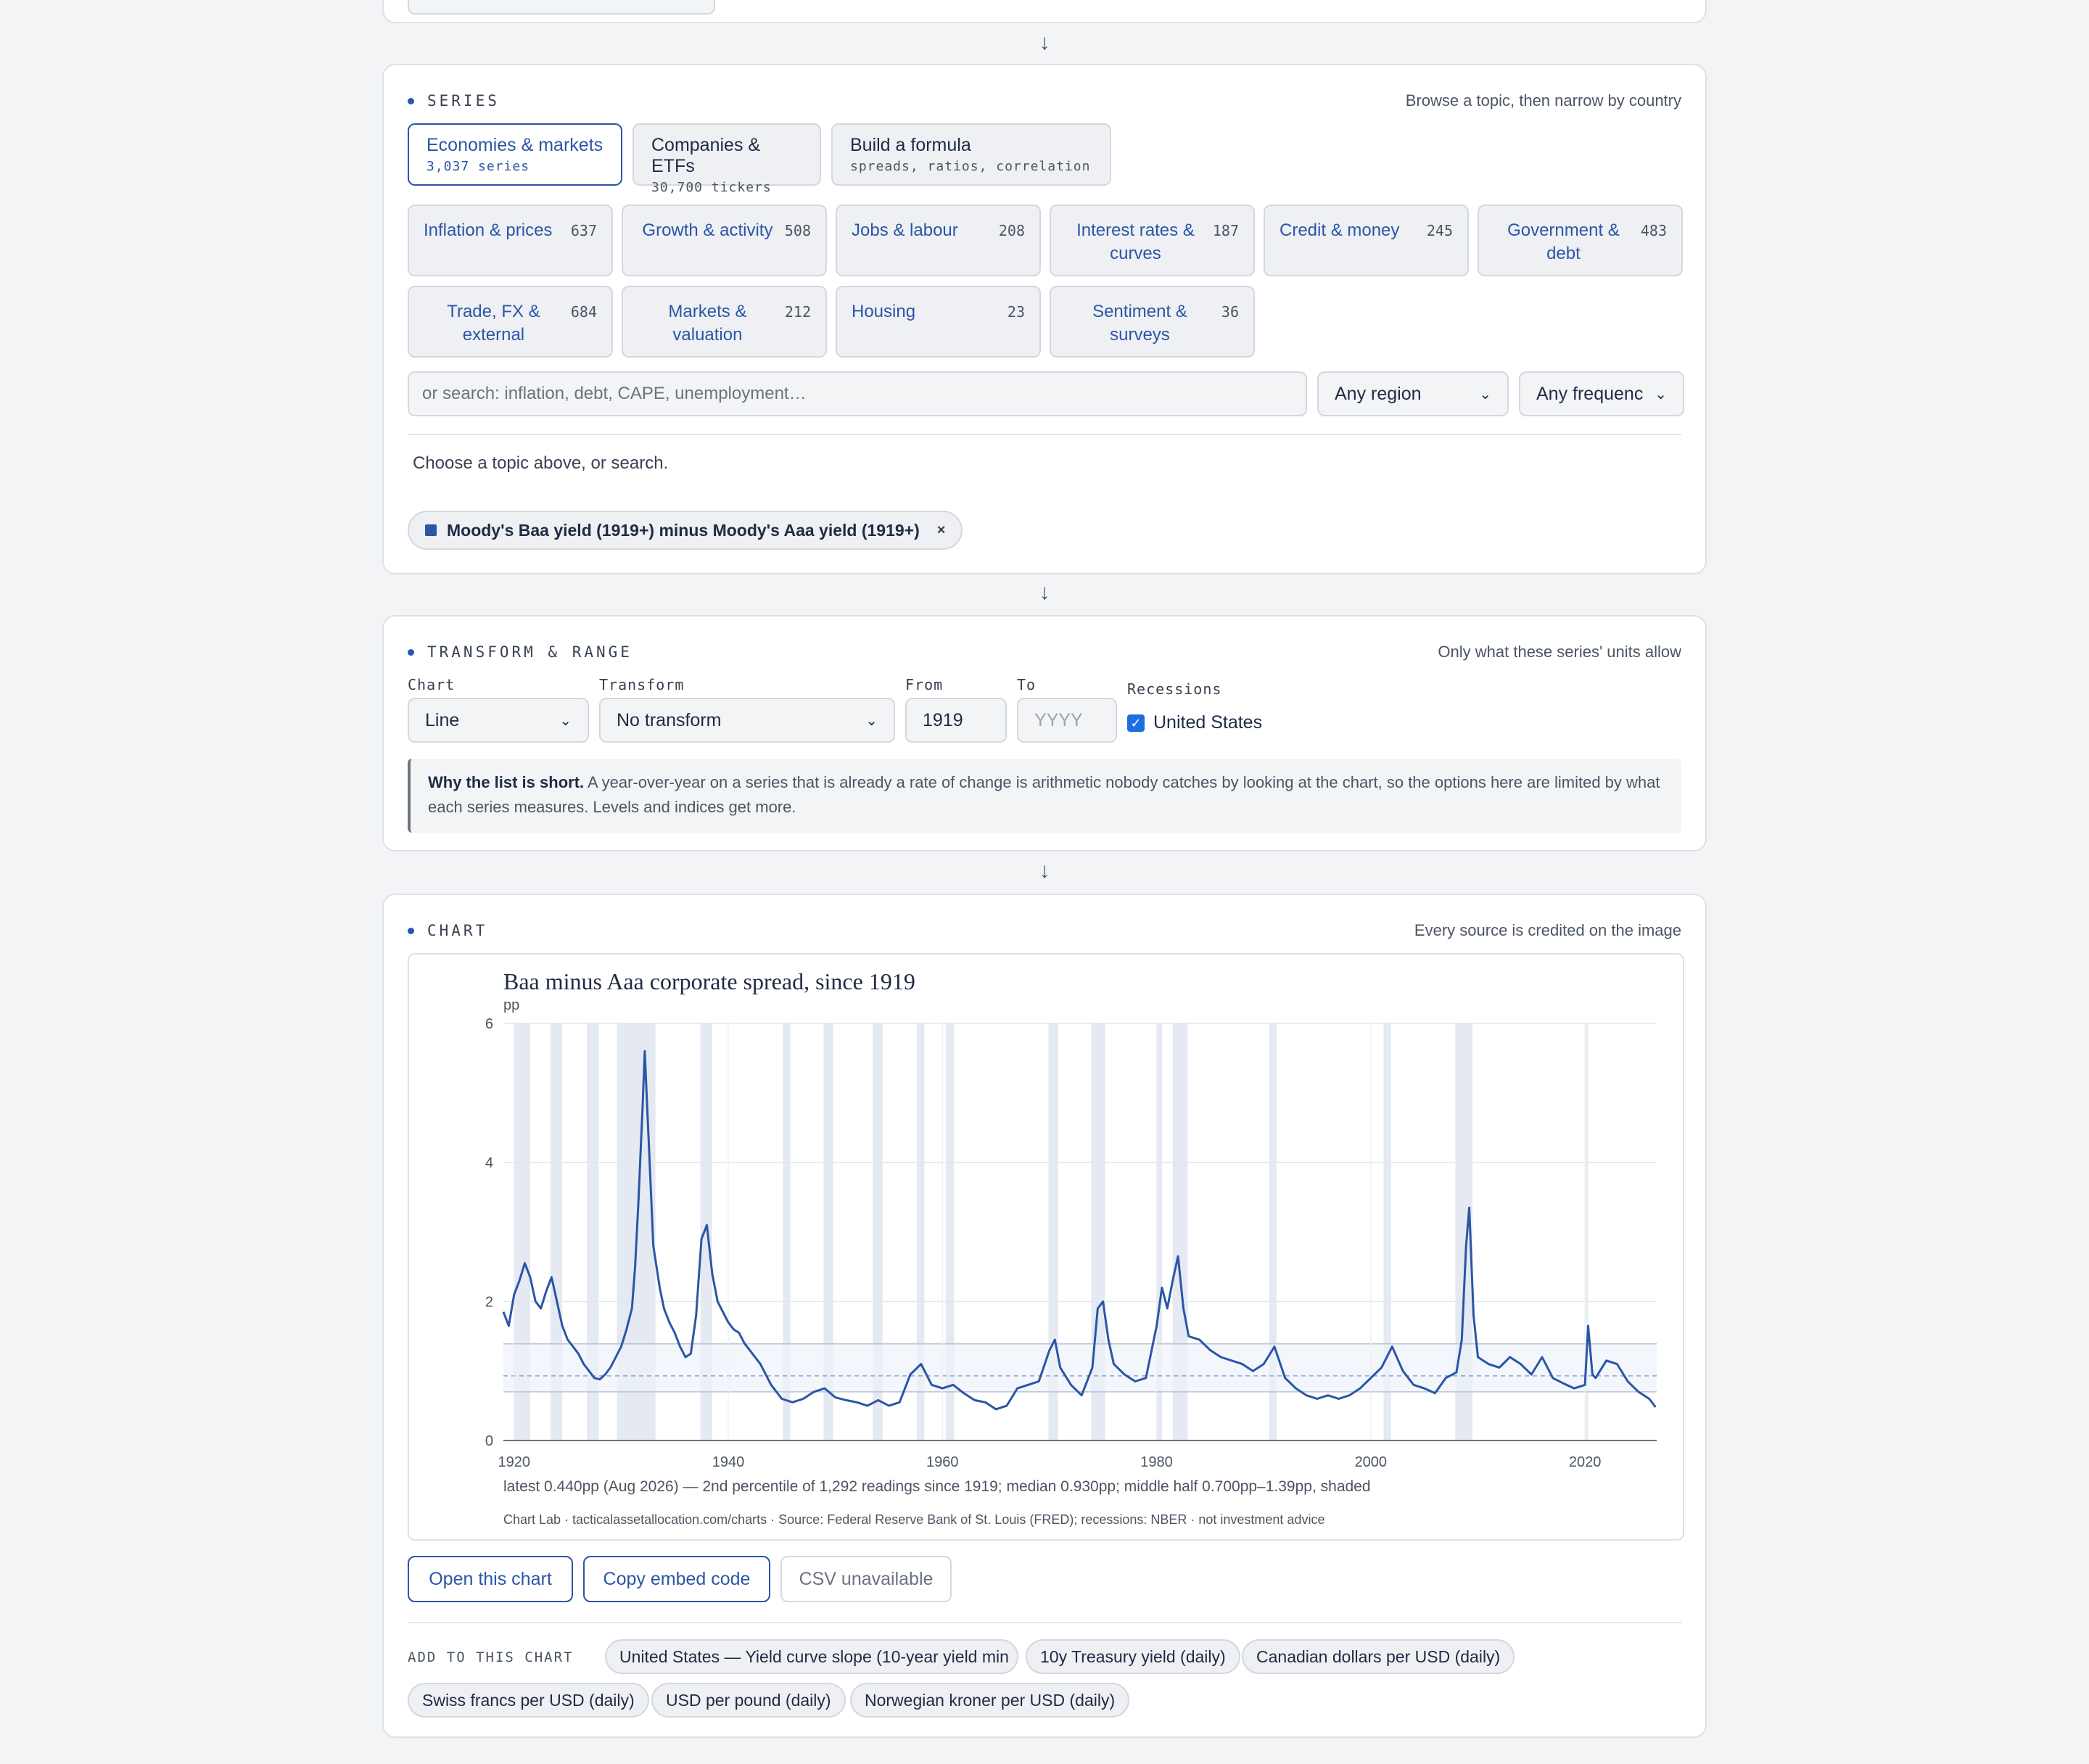 The width and height of the screenshot is (2089, 1764). I want to click on topic-housing: Housing 23, so click(938, 322).